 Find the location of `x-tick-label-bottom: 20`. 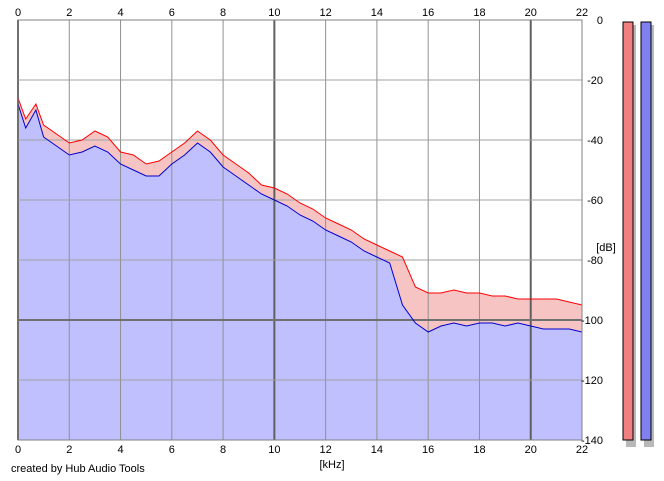

x-tick-label-bottom: 20 is located at coordinates (531, 450).